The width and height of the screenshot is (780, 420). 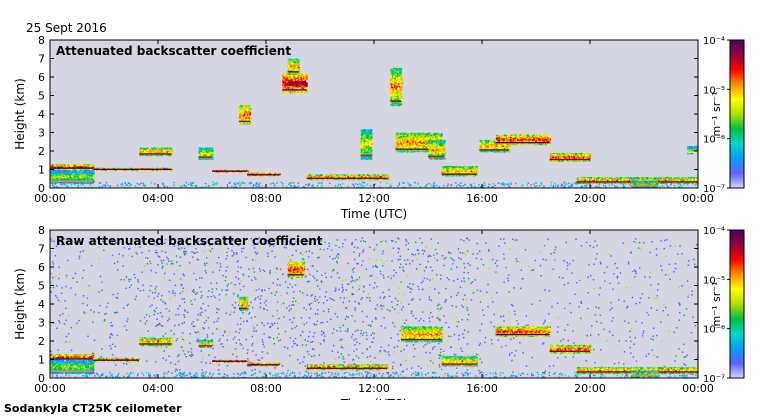 I want to click on date-label: 25 Sept 2016, so click(x=66, y=28).